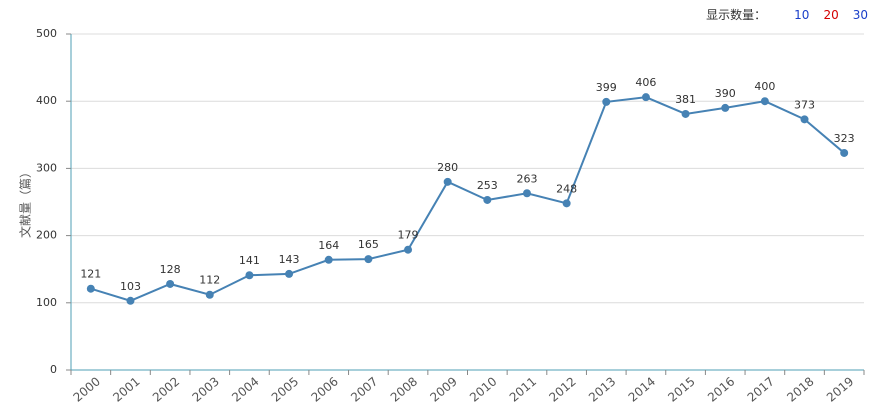 The width and height of the screenshot is (882, 420). What do you see at coordinates (447, 167) in the screenshot?
I see `data-label: 280` at bounding box center [447, 167].